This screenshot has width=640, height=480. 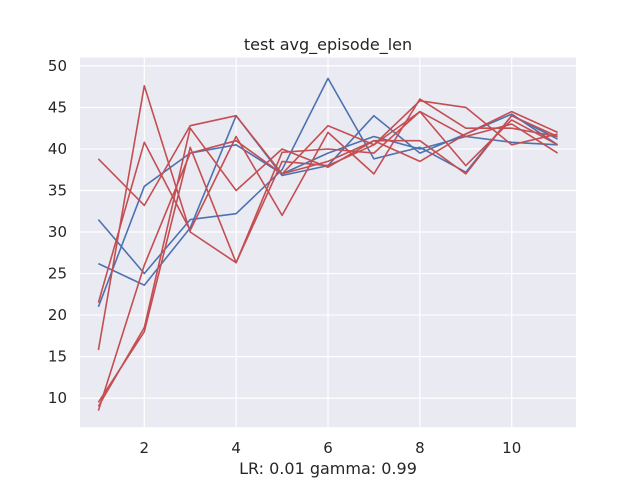 What do you see at coordinates (57, 232) in the screenshot?
I see `y-tick-label: 30` at bounding box center [57, 232].